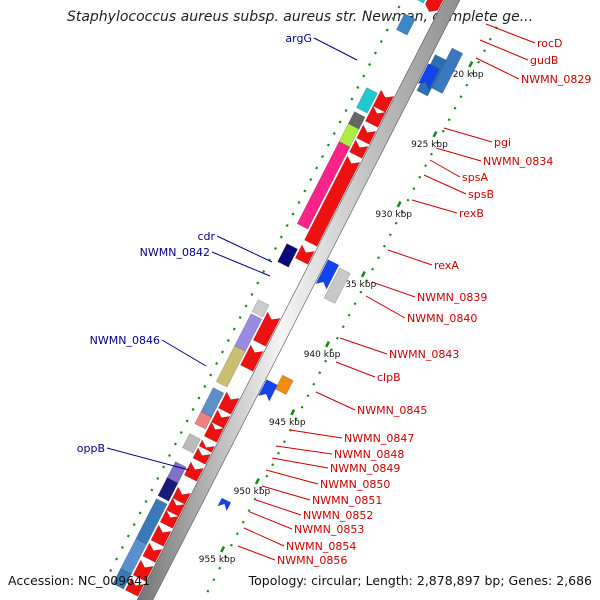 The height and width of the screenshot is (600, 600). I want to click on reverse-gene-label: NWMN_0854, so click(321, 546).